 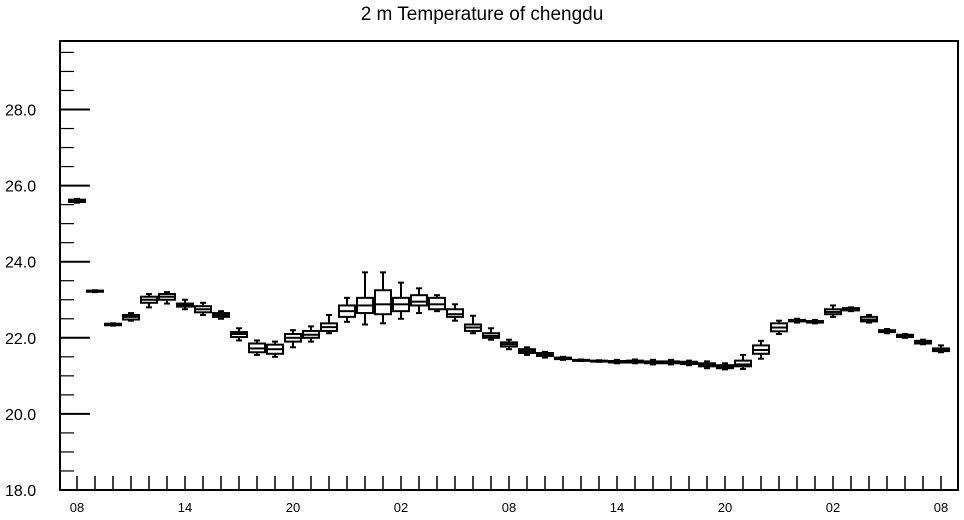 I want to click on y-tick-label: 28.0, so click(x=20, y=110).